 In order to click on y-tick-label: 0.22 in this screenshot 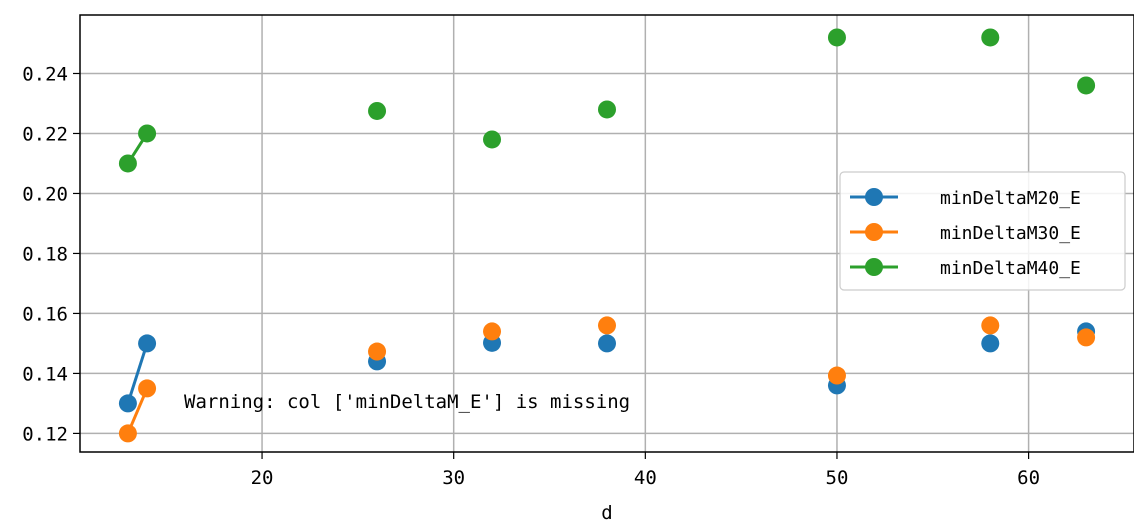, I will do `click(45, 134)`.